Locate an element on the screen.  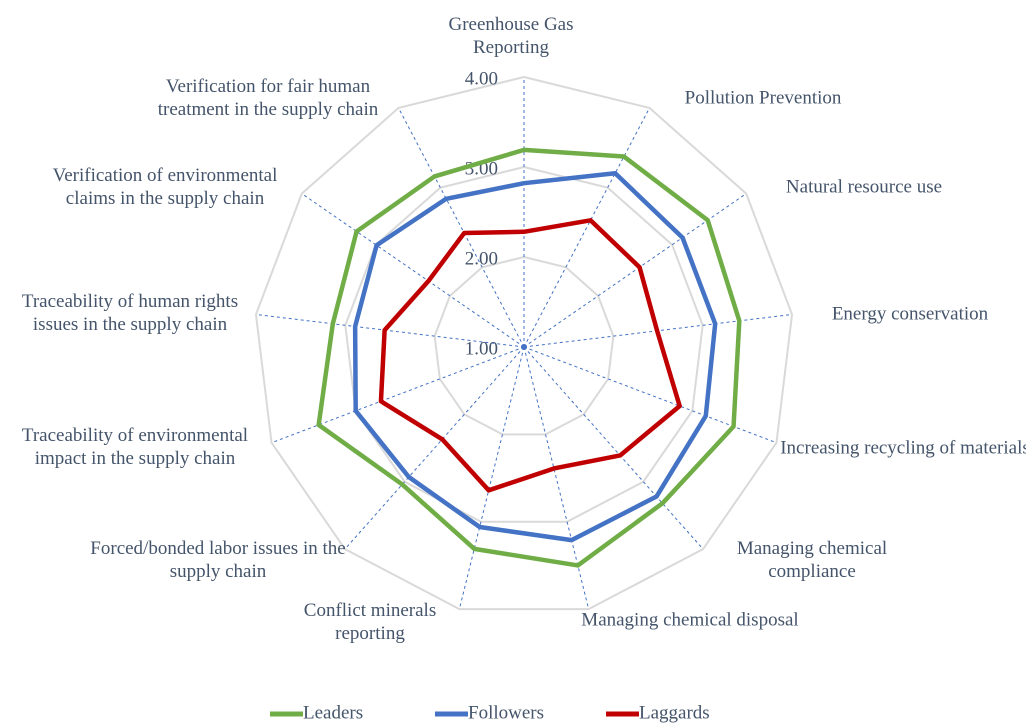
grid-ring is located at coordinates (524, 345).